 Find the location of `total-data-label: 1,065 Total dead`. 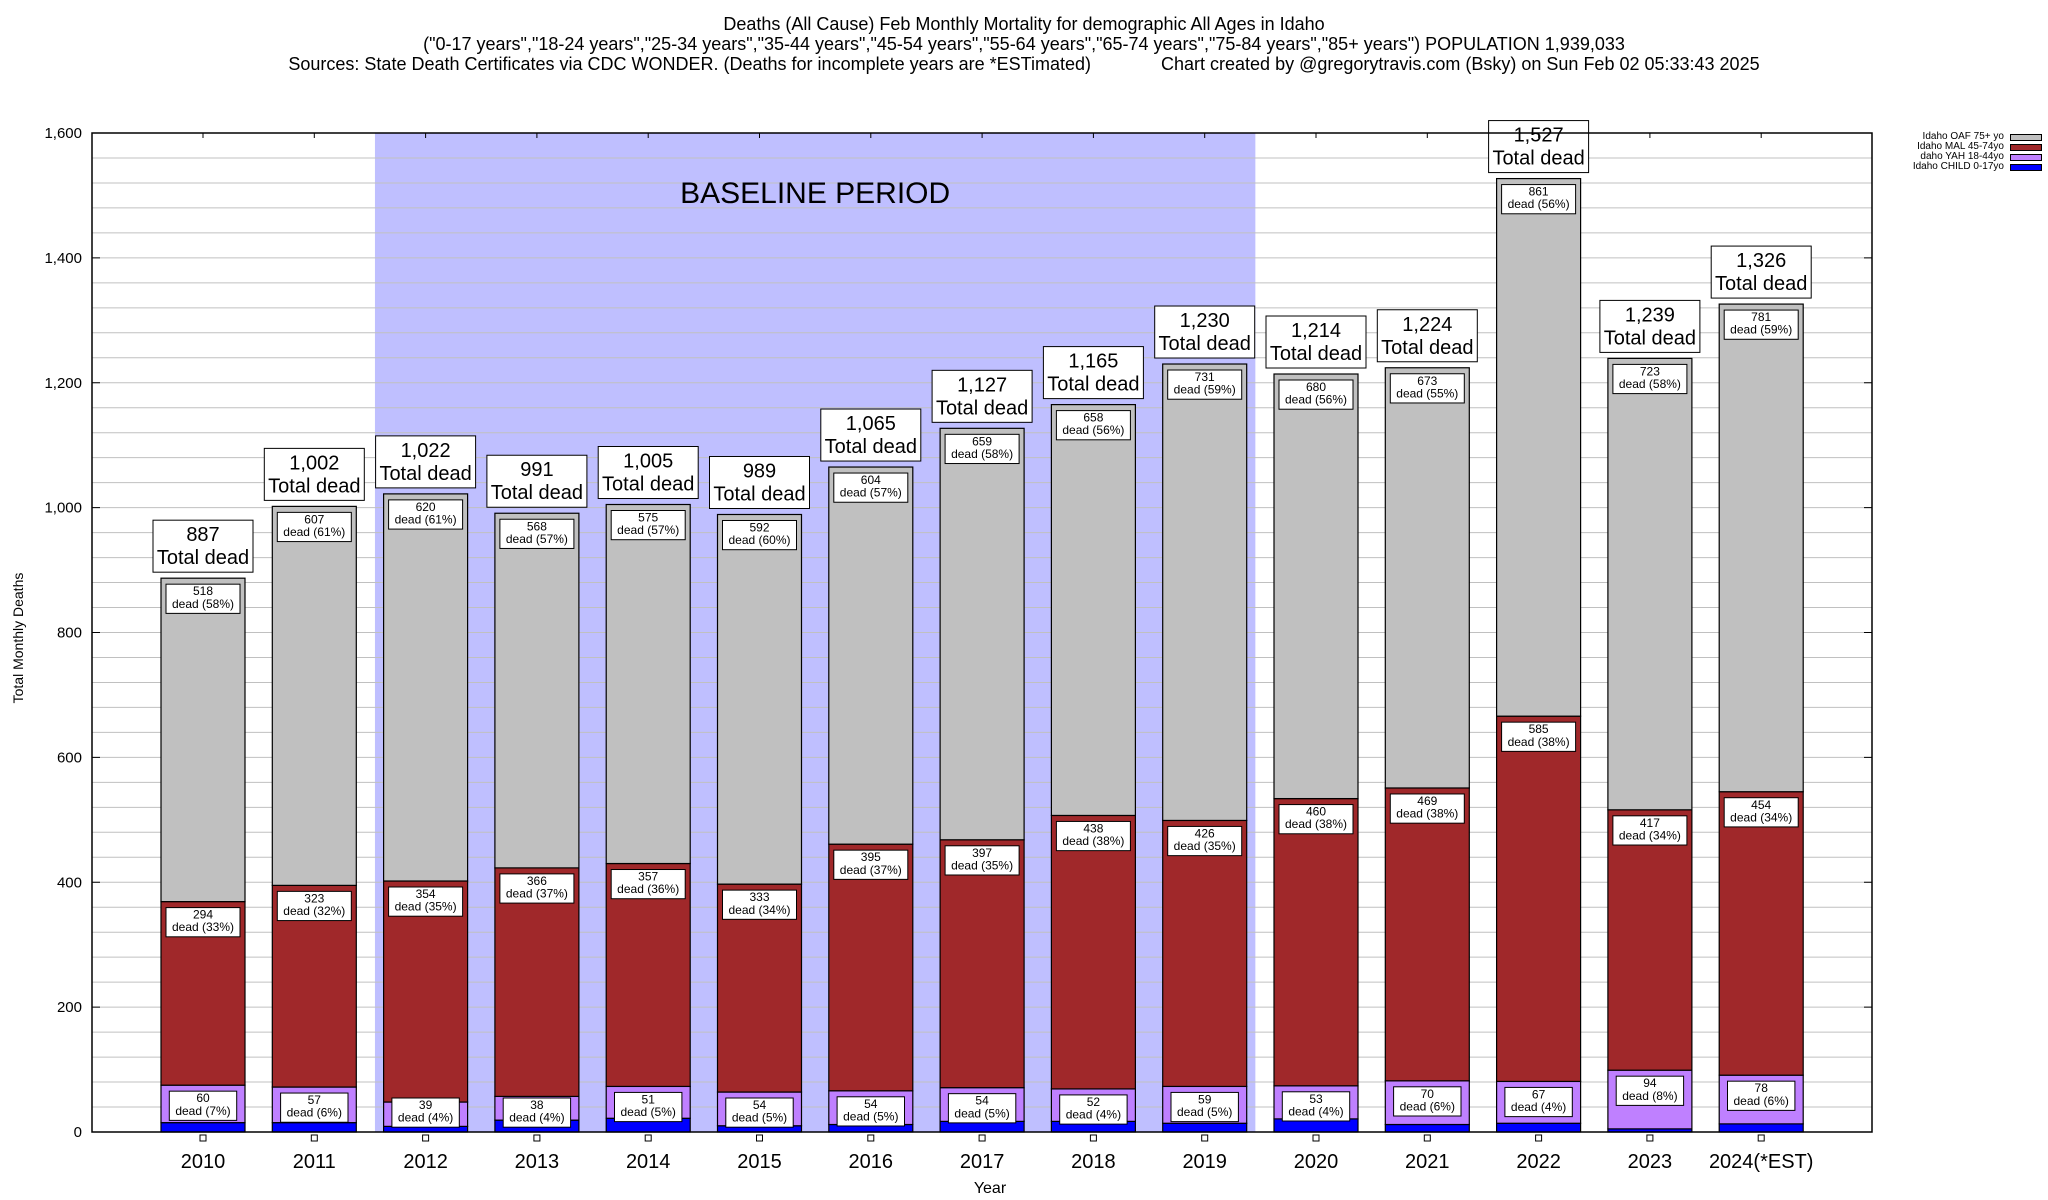

total-data-label: 1,065 Total dead is located at coordinates (871, 435).